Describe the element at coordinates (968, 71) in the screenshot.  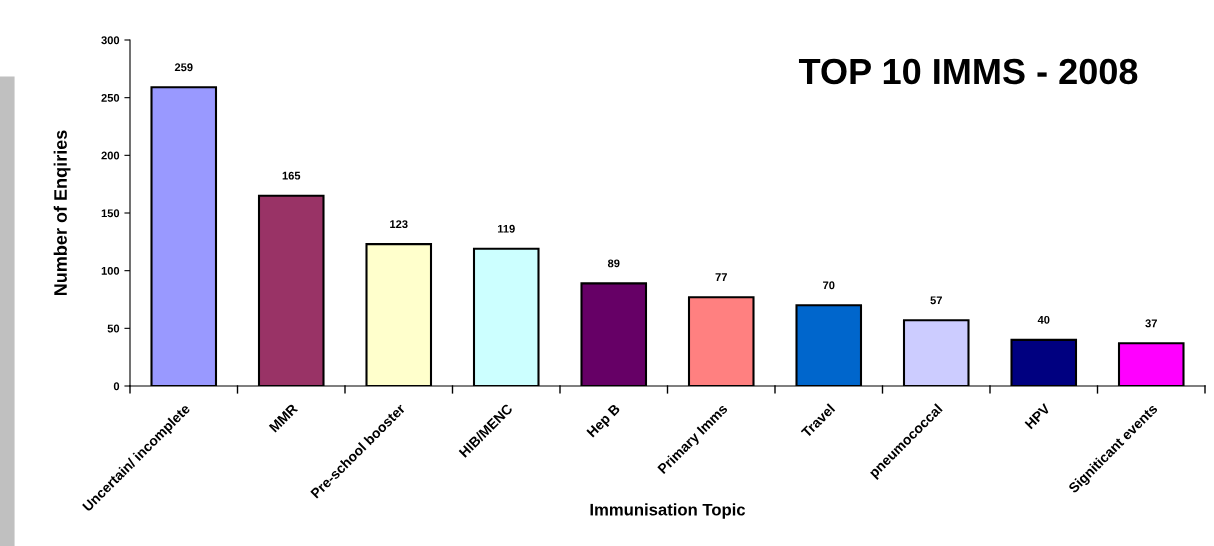
I see `chart-title: TOP 10 IMMS - 2008` at that location.